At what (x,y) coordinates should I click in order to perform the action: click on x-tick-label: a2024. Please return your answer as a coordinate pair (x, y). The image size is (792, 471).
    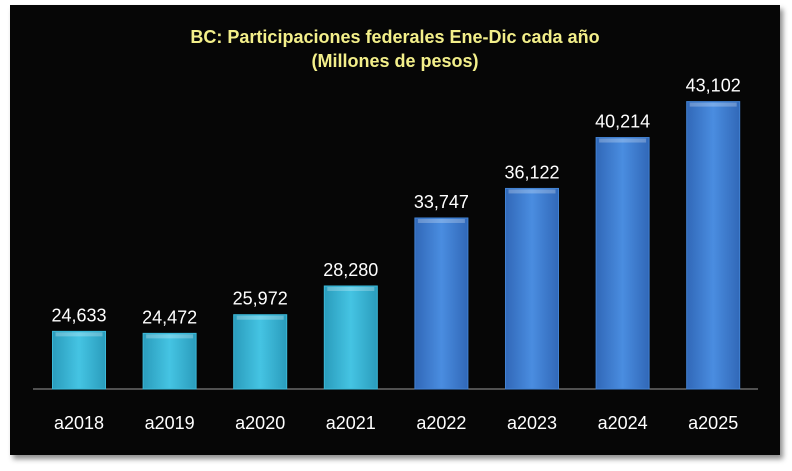
    Looking at the image, I should click on (623, 423).